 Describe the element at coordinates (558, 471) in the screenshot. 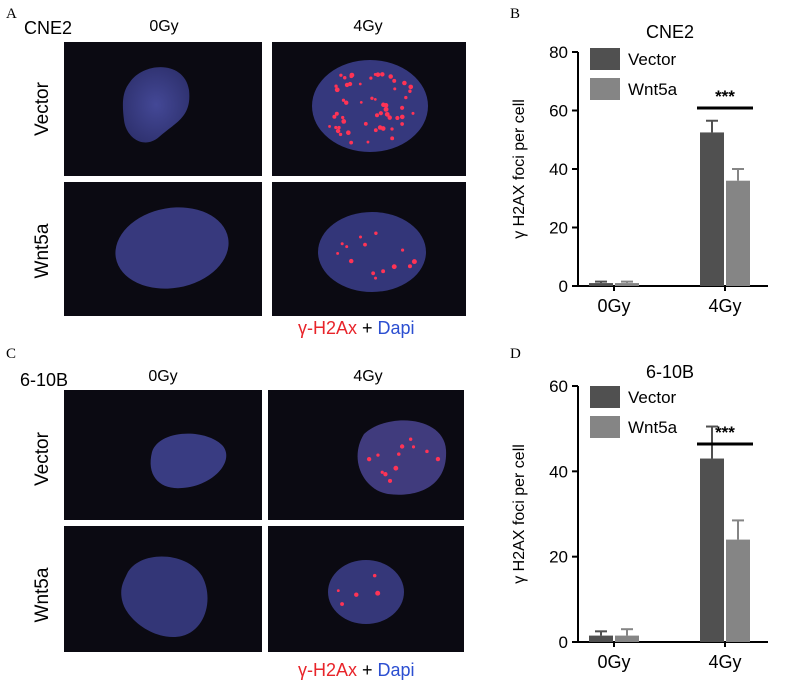

I see `y-tick-label: 40` at that location.